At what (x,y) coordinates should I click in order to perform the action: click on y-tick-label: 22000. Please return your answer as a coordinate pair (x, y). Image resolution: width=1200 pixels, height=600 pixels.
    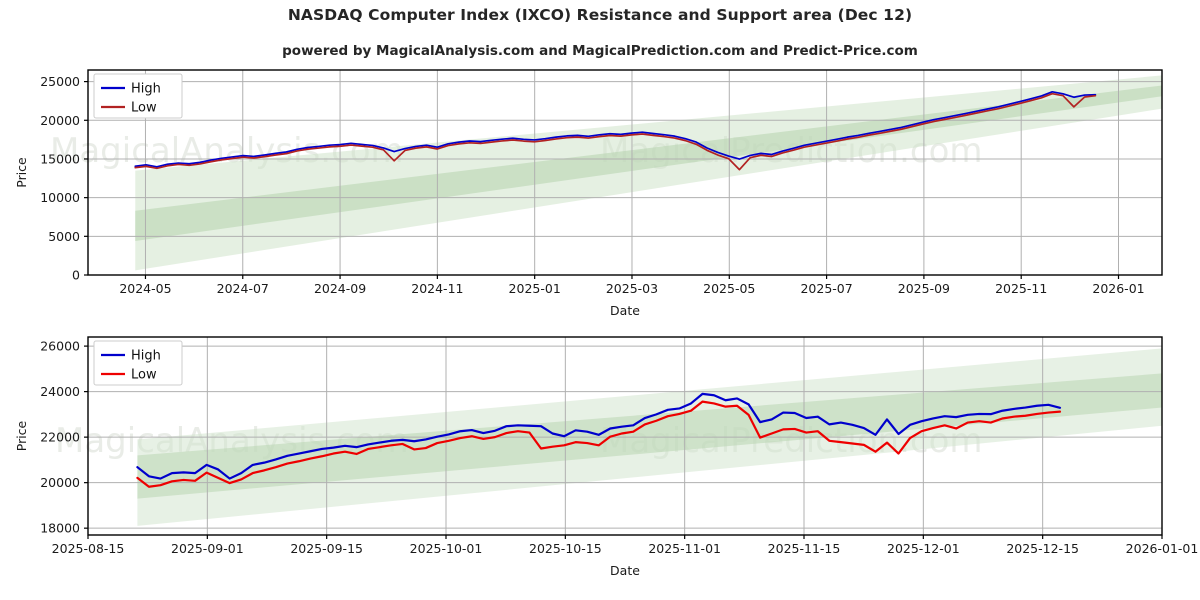
    Looking at the image, I should click on (60, 437).